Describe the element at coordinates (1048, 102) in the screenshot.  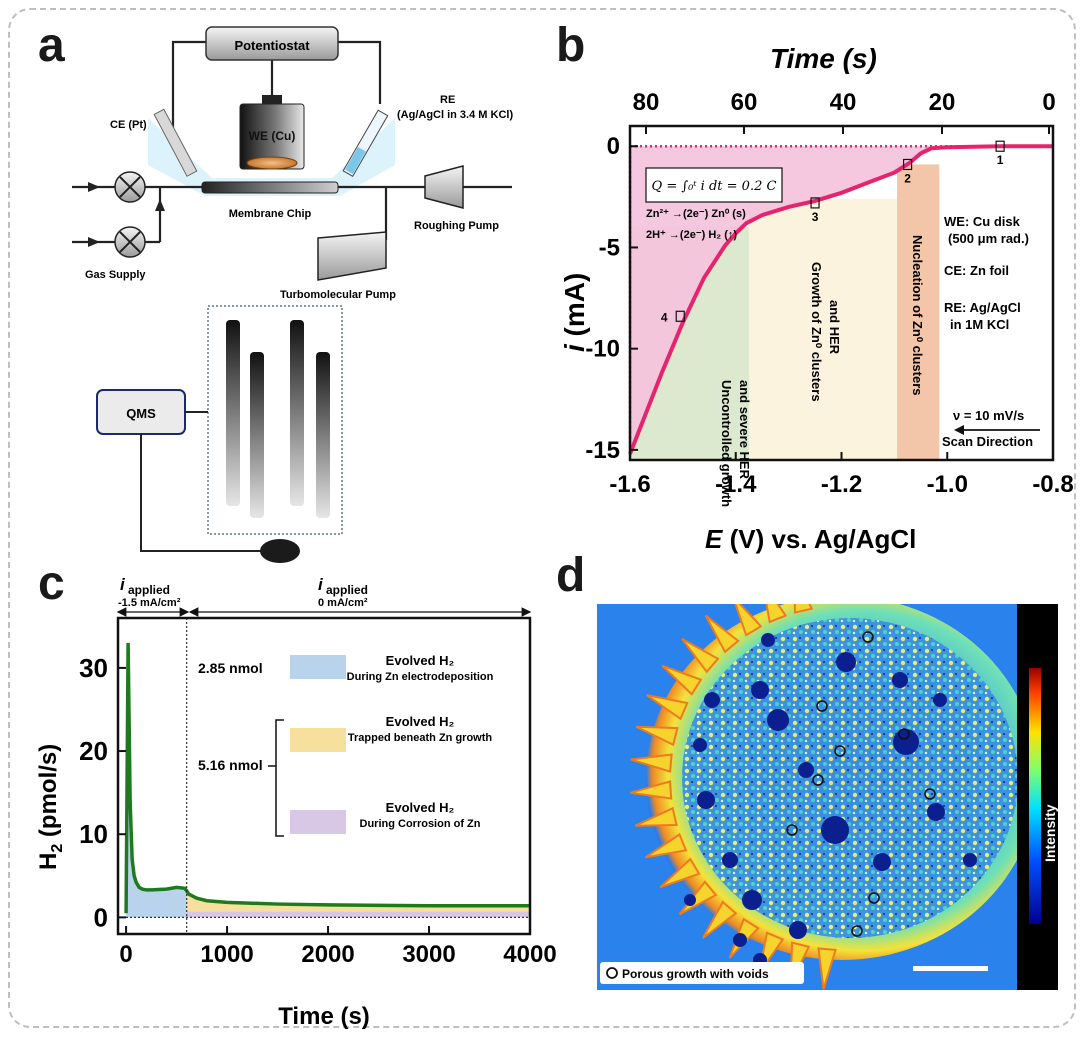
I see `top-tick-label: 0` at that location.